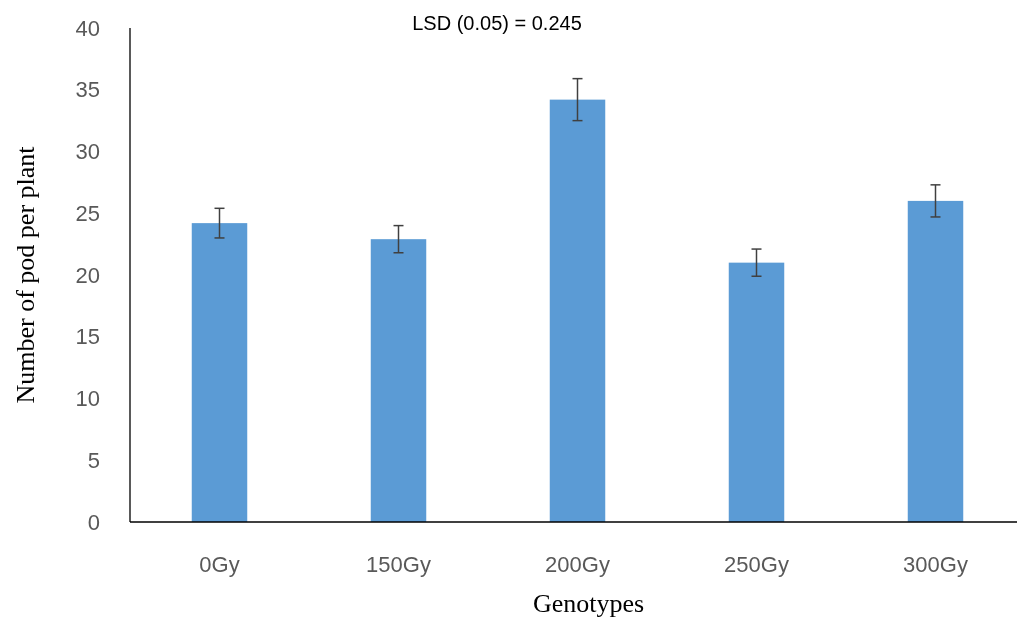  I want to click on y-tick-label: 5, so click(93, 460).